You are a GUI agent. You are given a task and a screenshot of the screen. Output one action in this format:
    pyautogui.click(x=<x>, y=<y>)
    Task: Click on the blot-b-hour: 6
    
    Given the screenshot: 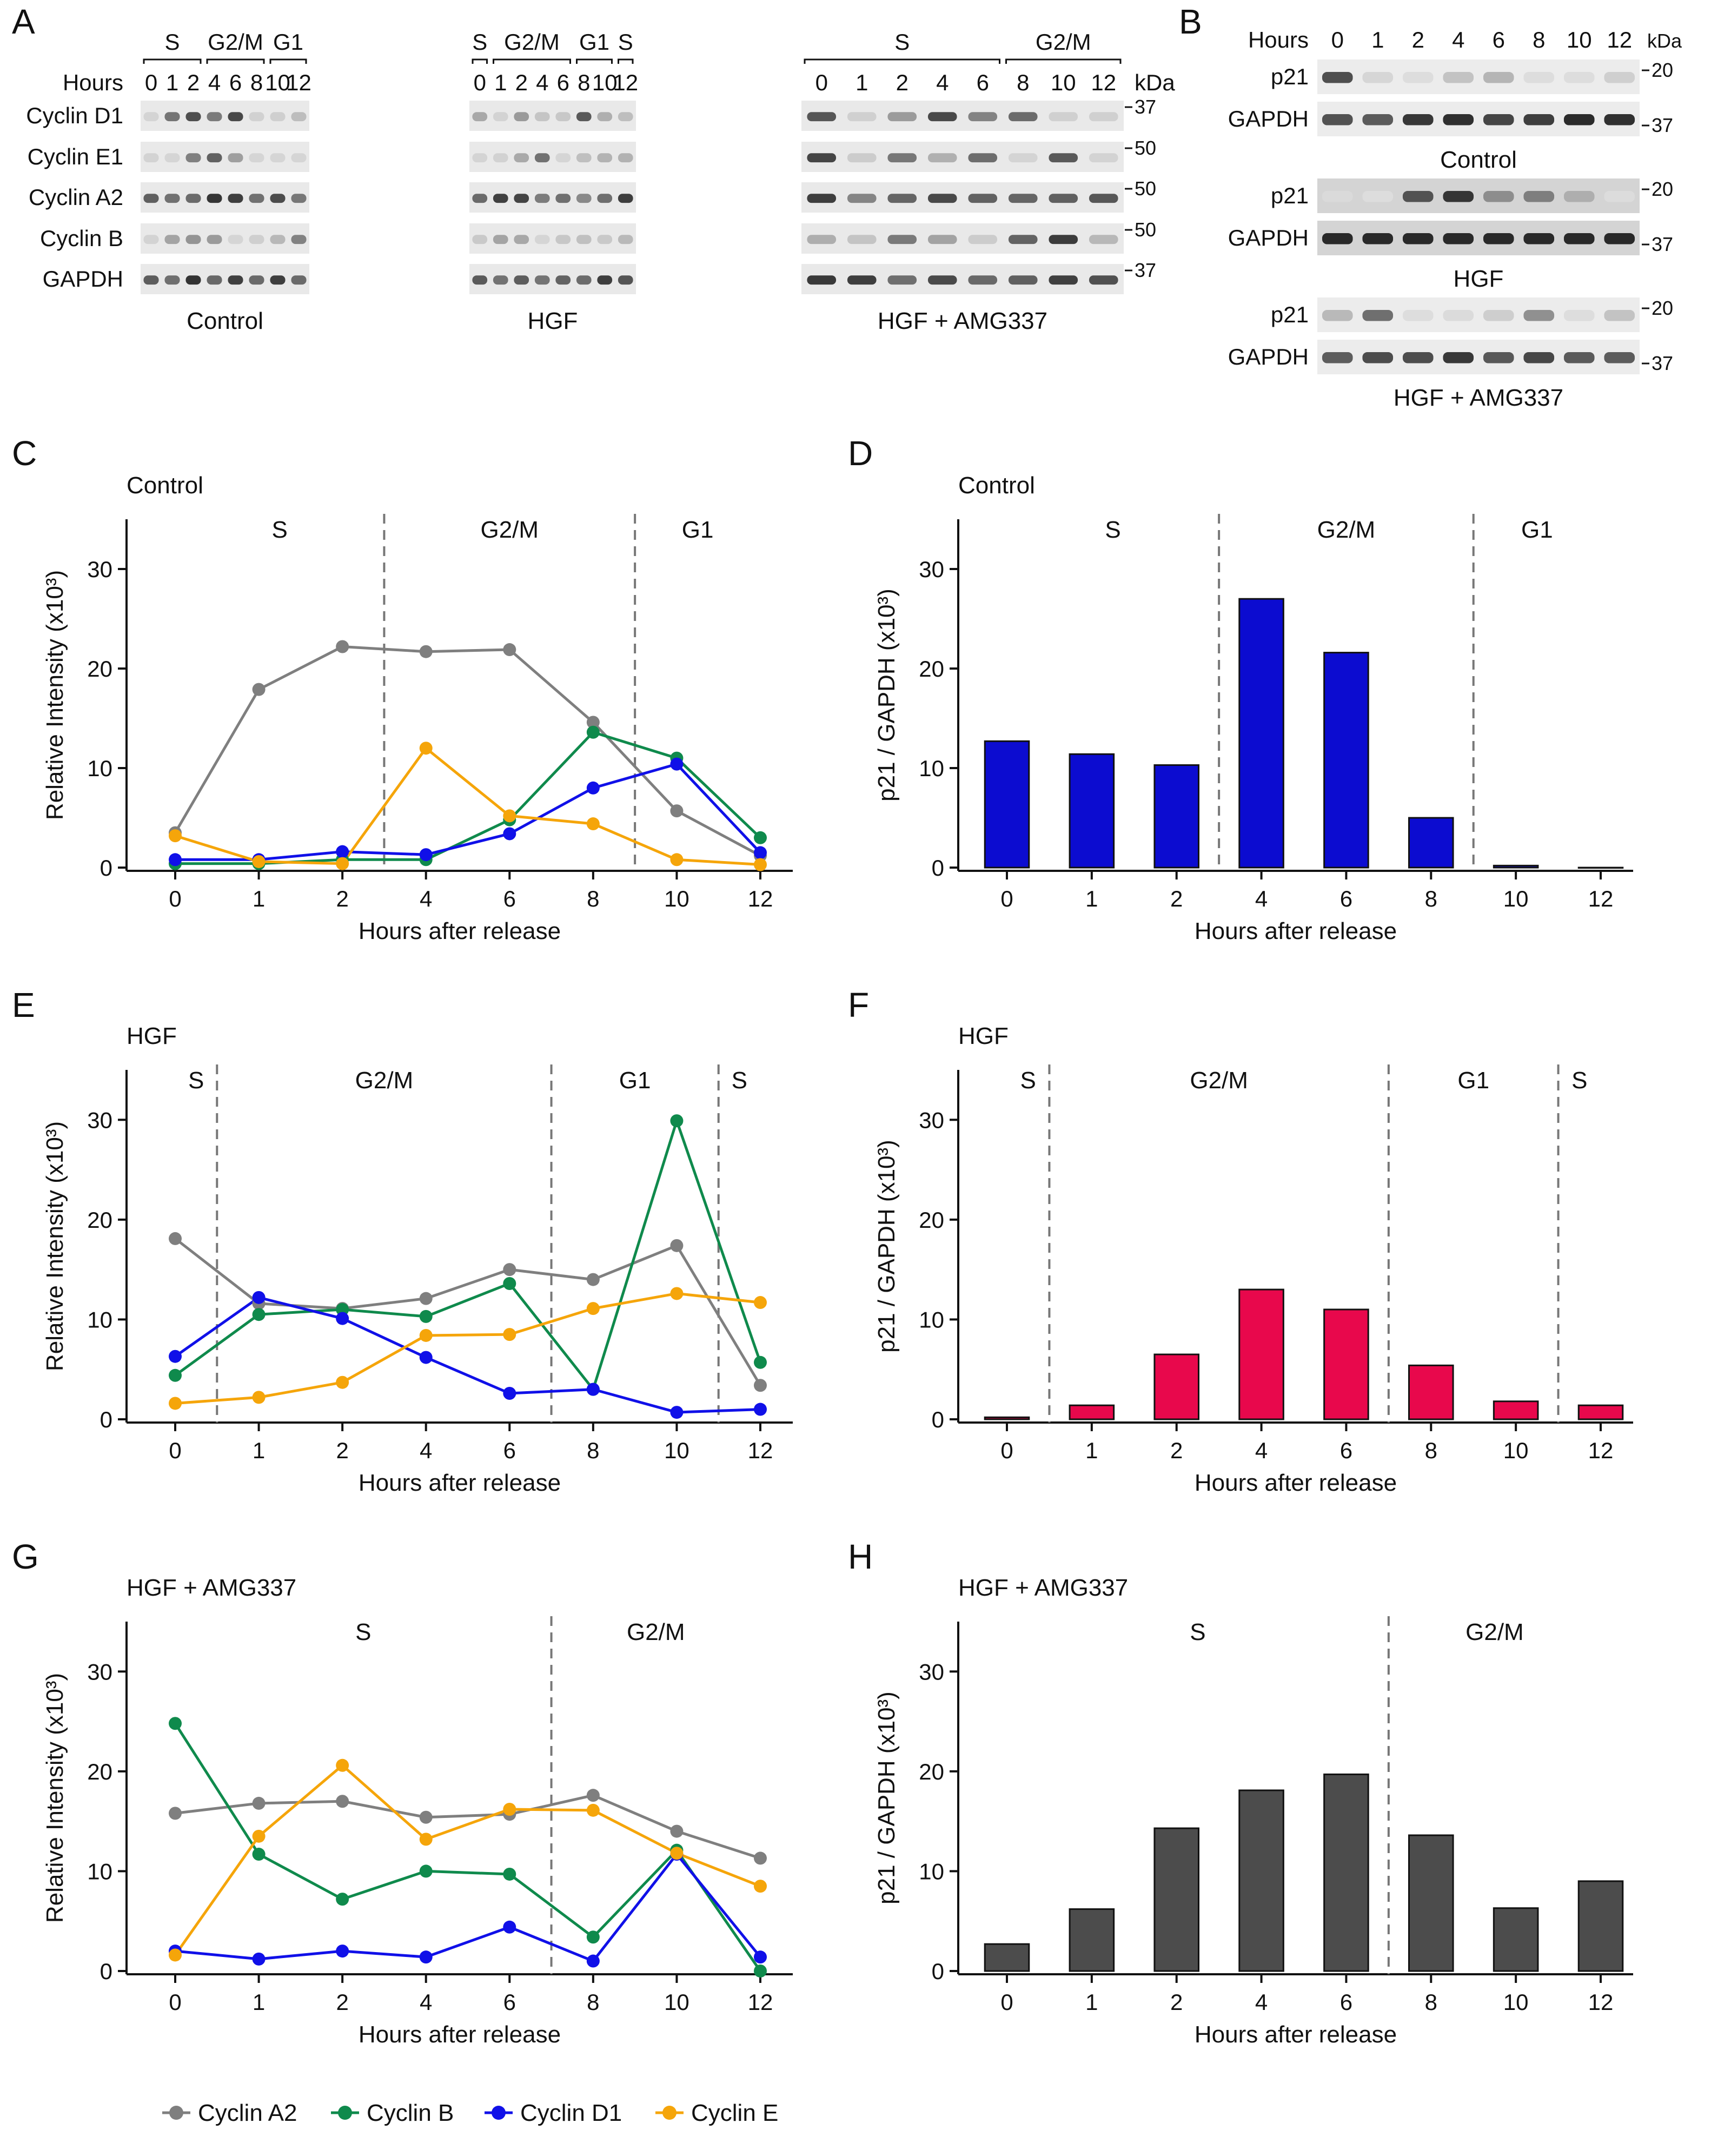 What is the action you would take?
    pyautogui.click(x=1499, y=39)
    